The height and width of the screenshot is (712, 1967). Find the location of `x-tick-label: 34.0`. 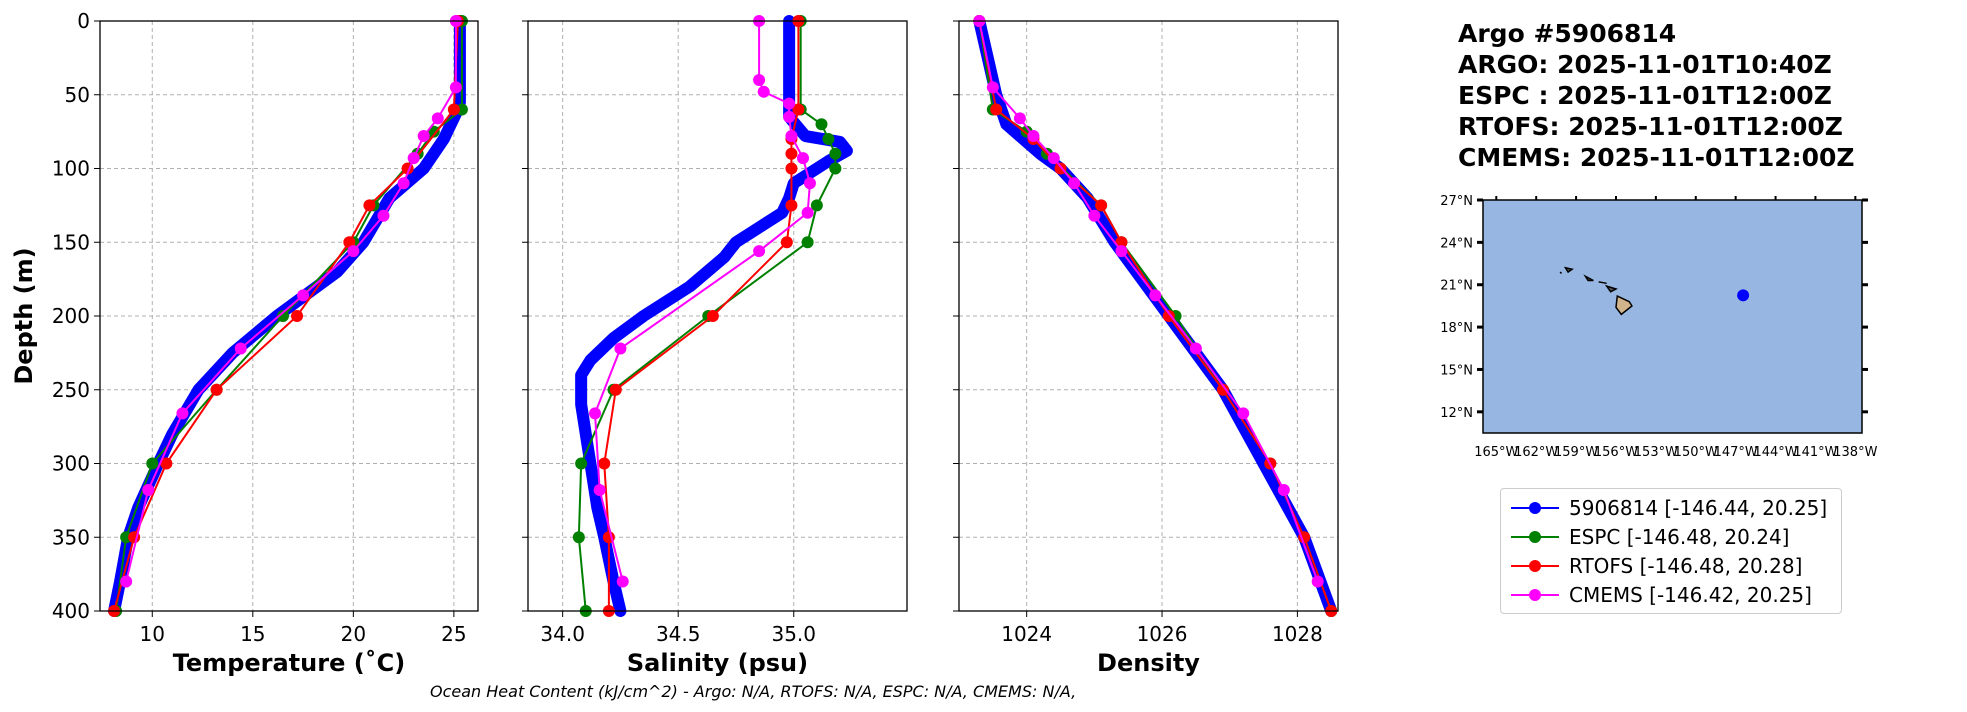

x-tick-label: 34.0 is located at coordinates (562, 634).